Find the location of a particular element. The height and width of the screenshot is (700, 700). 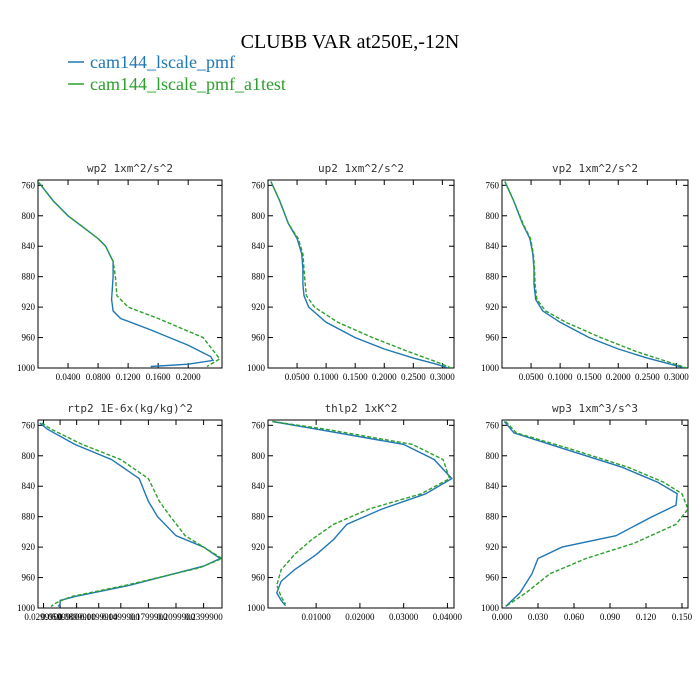

x-tick-label: 0.090 is located at coordinates (610, 617).